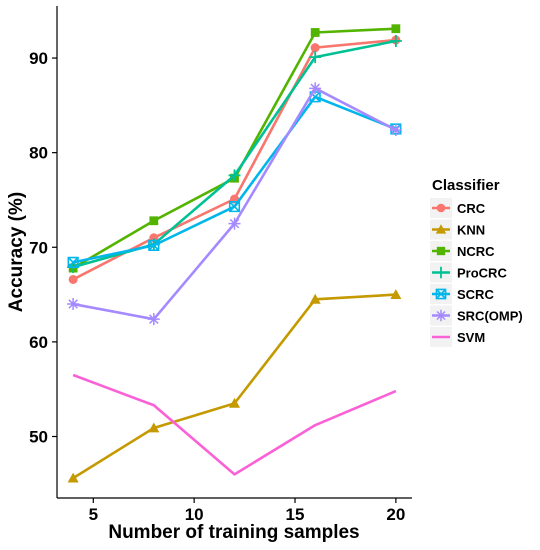 The height and width of the screenshot is (550, 540). Describe the element at coordinates (38, 342) in the screenshot. I see `y-tick-label: 60` at that location.